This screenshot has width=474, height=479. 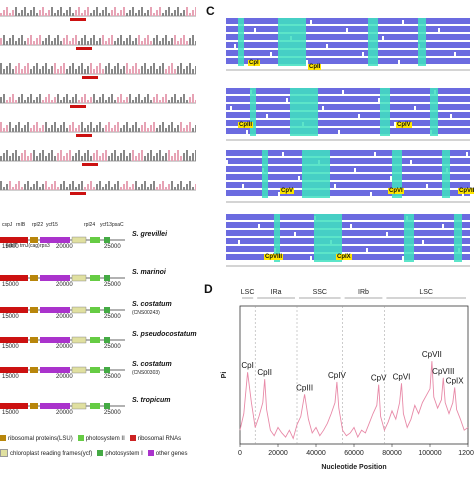 What do you see at coordinates (46, 453) in the screenshot?
I see `legend-item: chloroplast reading frames(ycf)` at bounding box center [46, 453].